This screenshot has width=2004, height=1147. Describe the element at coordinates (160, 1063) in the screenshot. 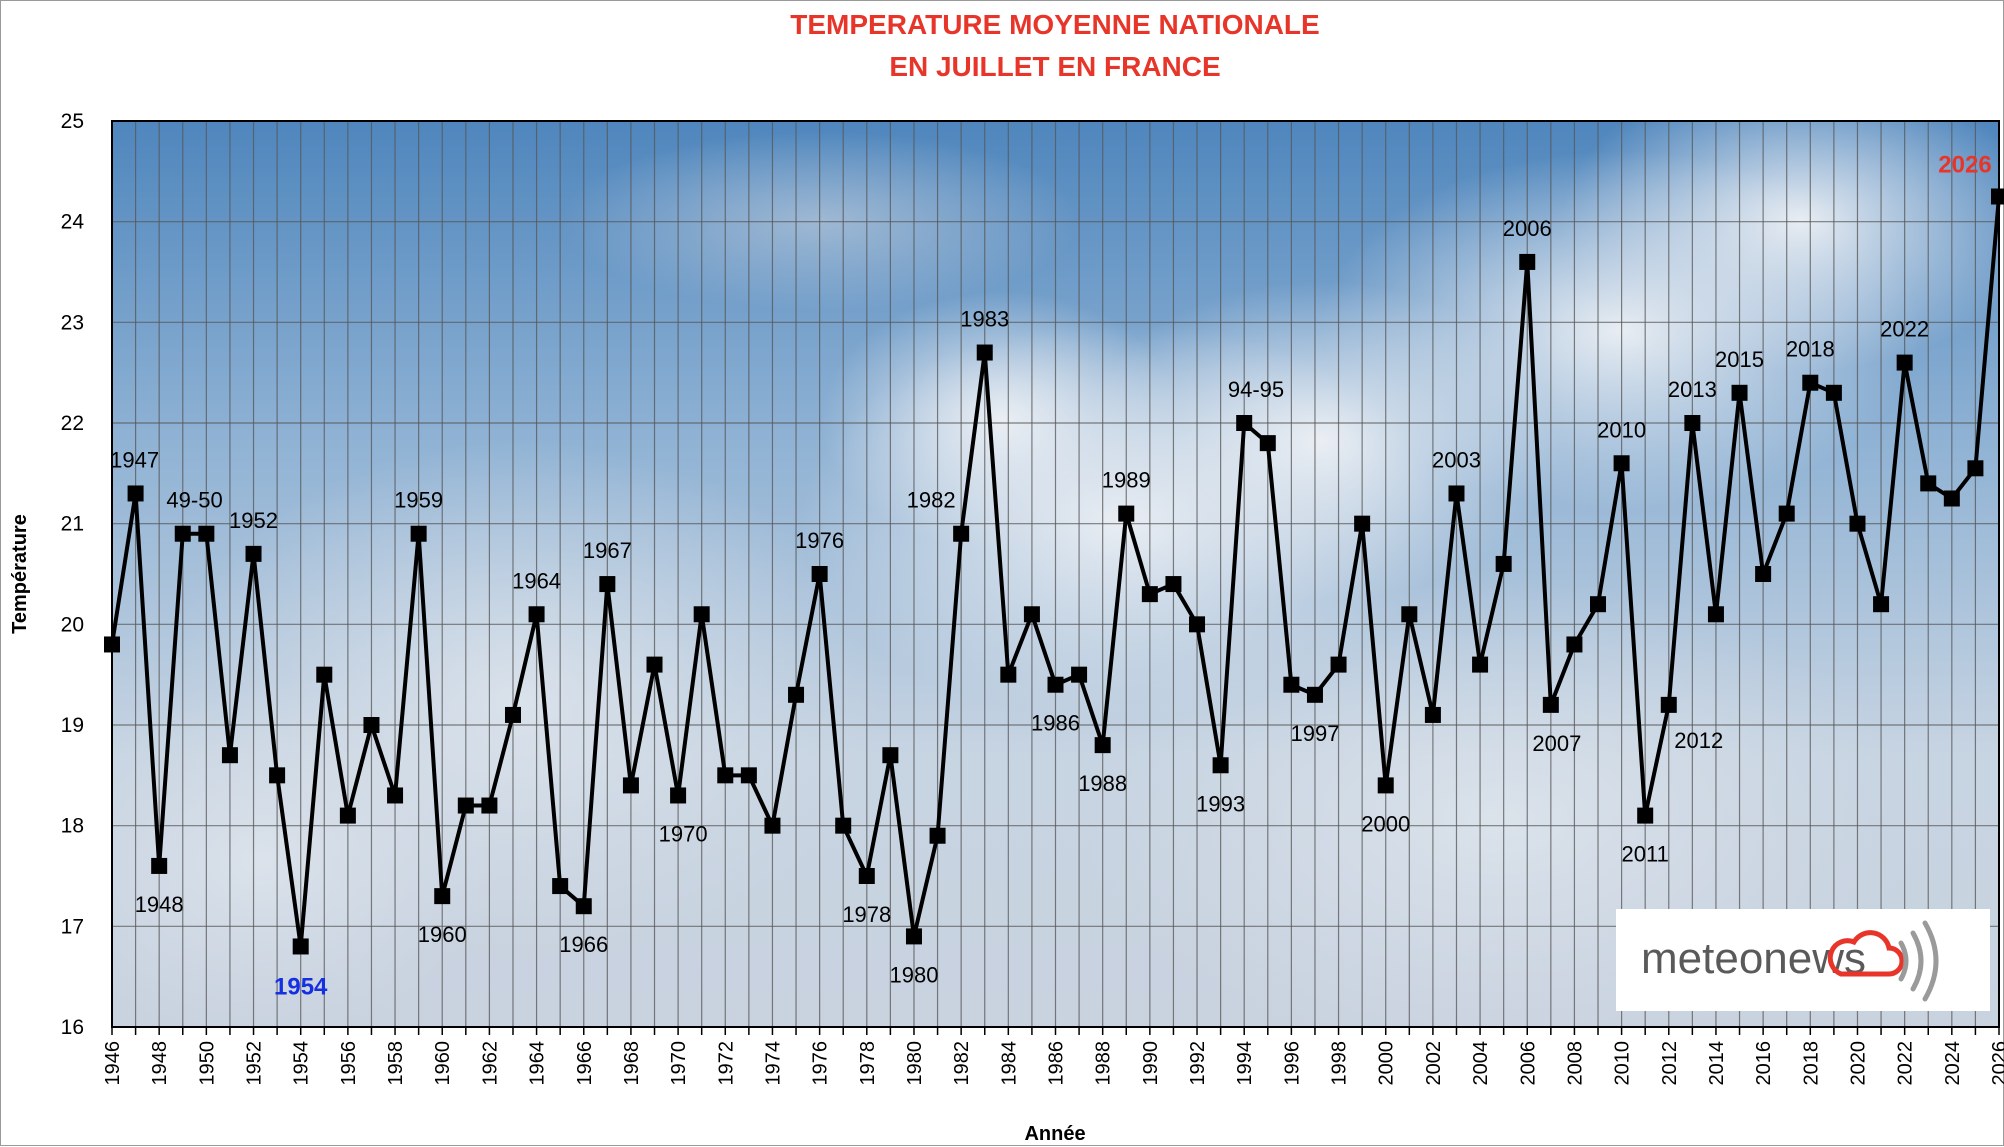

I see `x-tick-label: 1948` at that location.